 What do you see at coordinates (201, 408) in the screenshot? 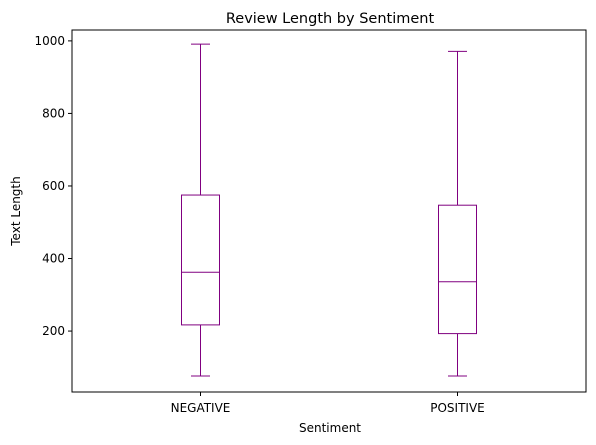
I see `x-tick-label: NEGATIVE` at bounding box center [201, 408].